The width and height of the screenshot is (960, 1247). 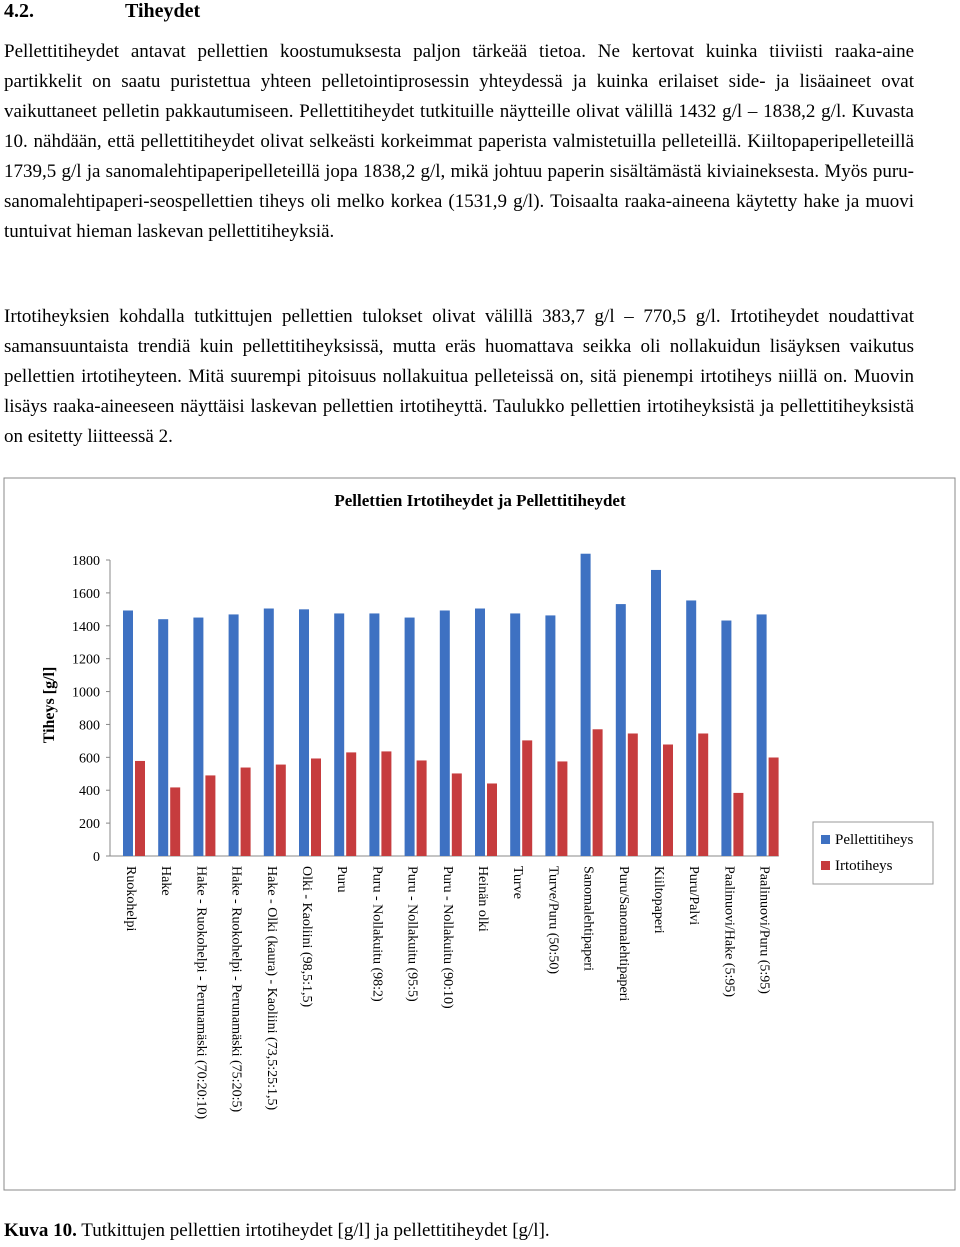 I want to click on x-tick-label: Turve/Puru (50:50), so click(x=552, y=920).